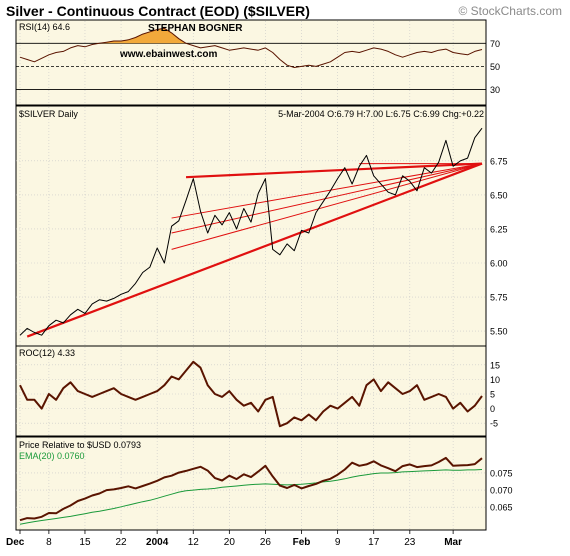  I want to click on y-tick-label: 6.75, so click(499, 161).